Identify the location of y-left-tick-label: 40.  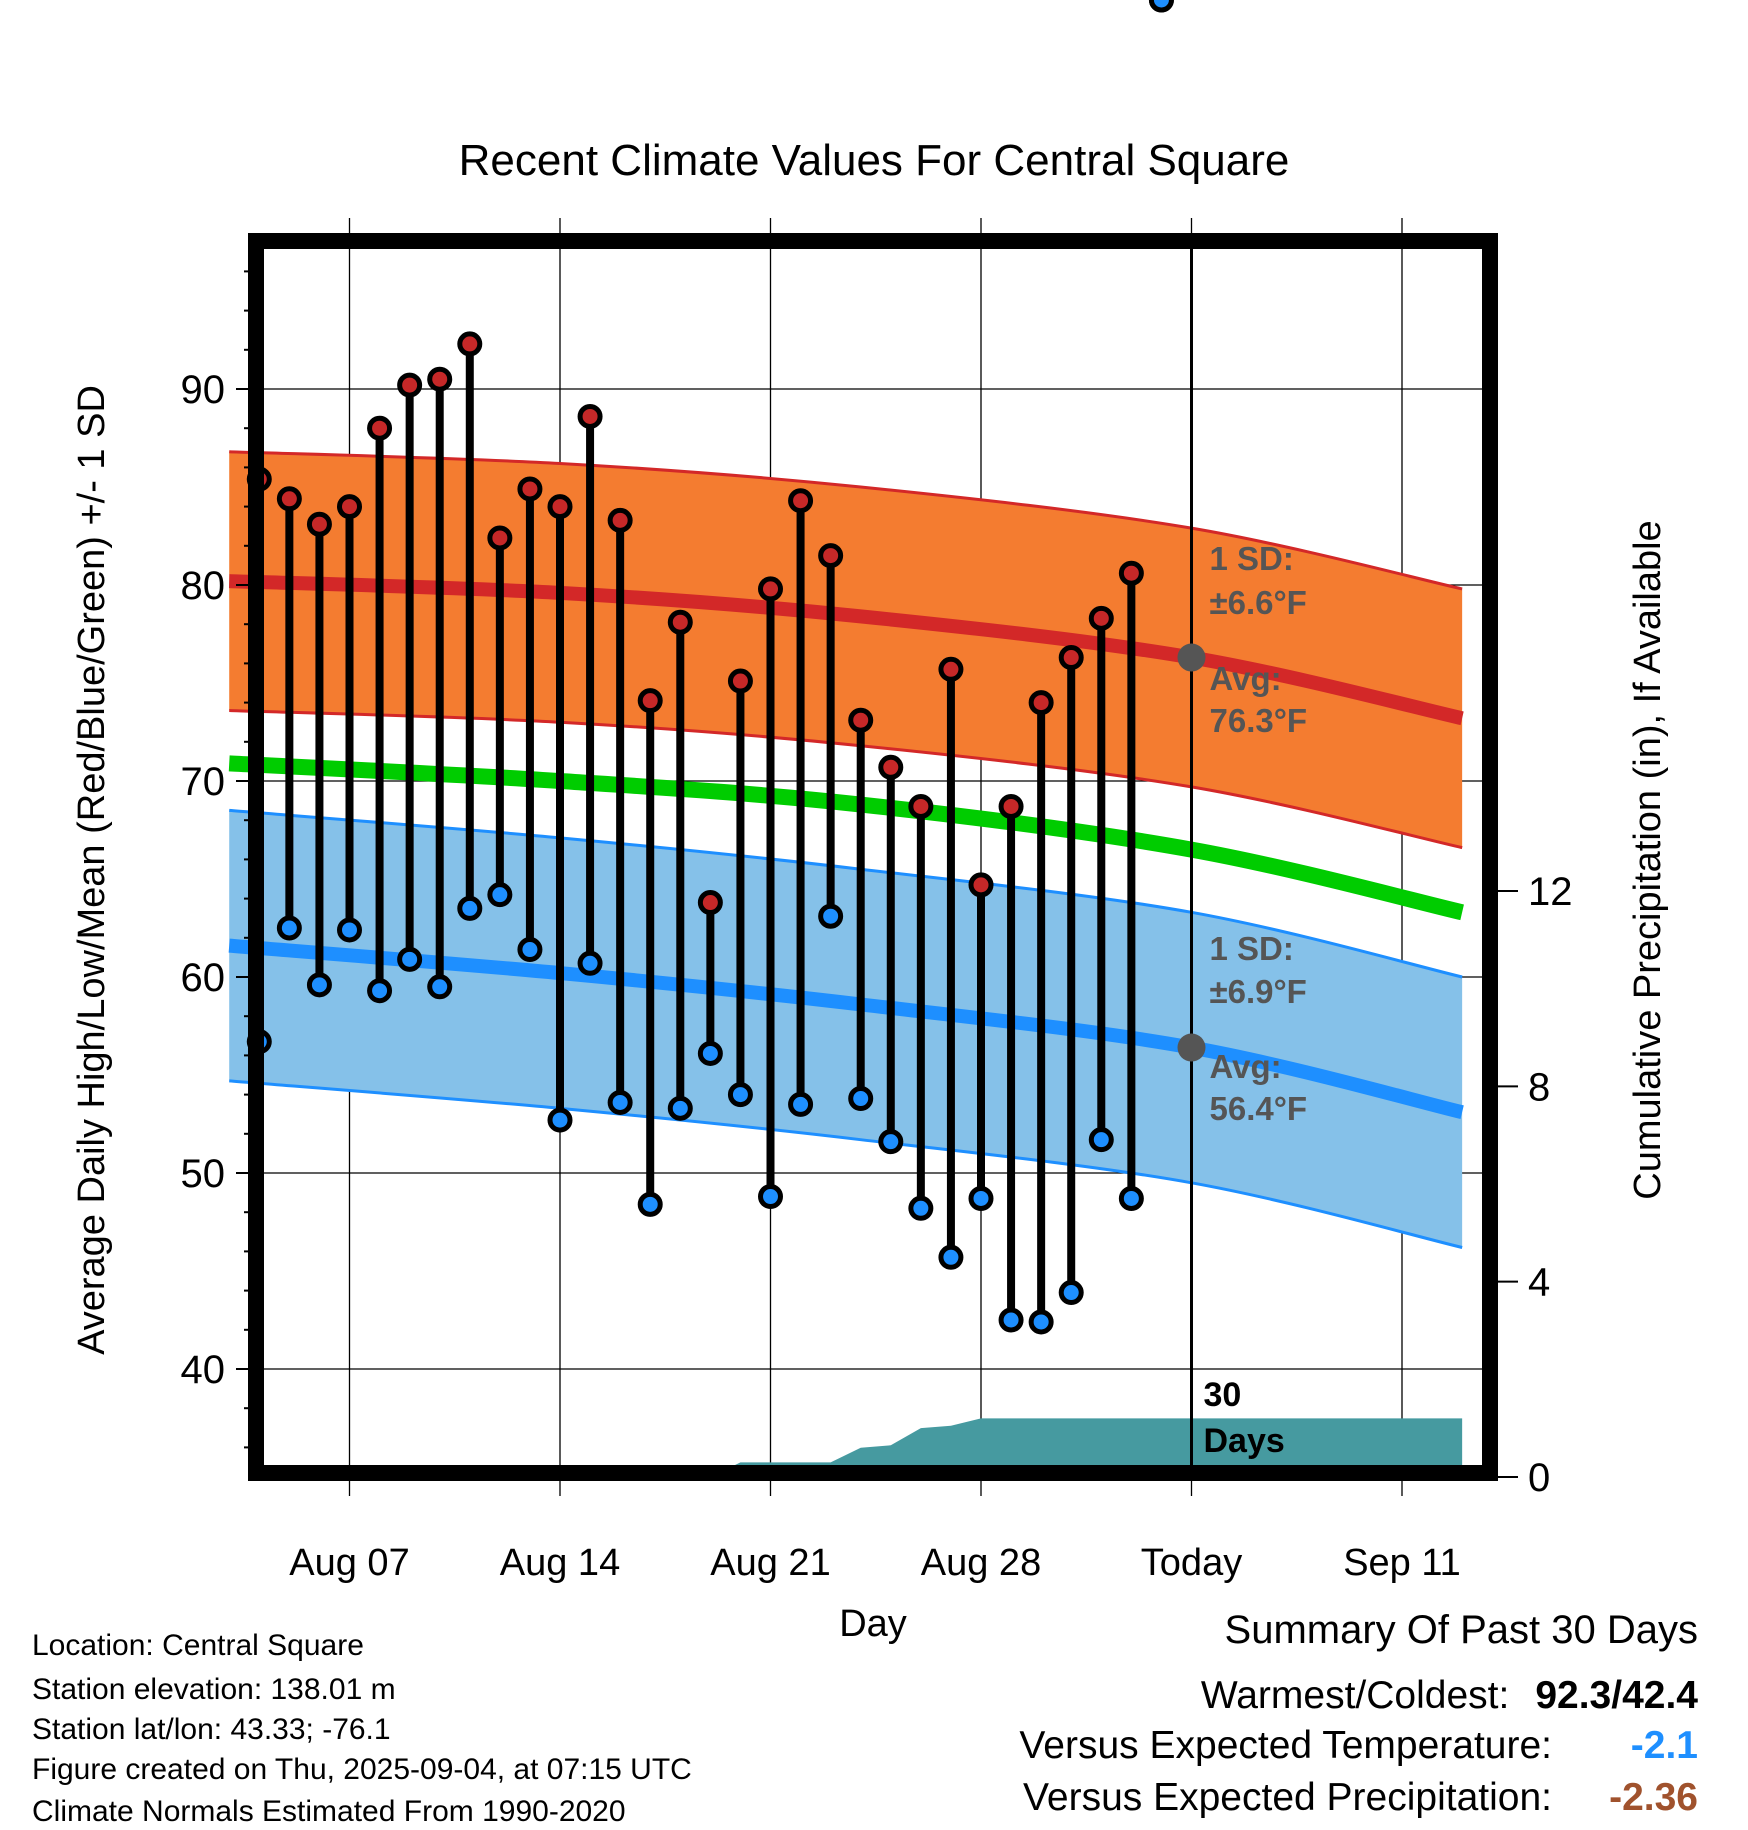
(203, 1370).